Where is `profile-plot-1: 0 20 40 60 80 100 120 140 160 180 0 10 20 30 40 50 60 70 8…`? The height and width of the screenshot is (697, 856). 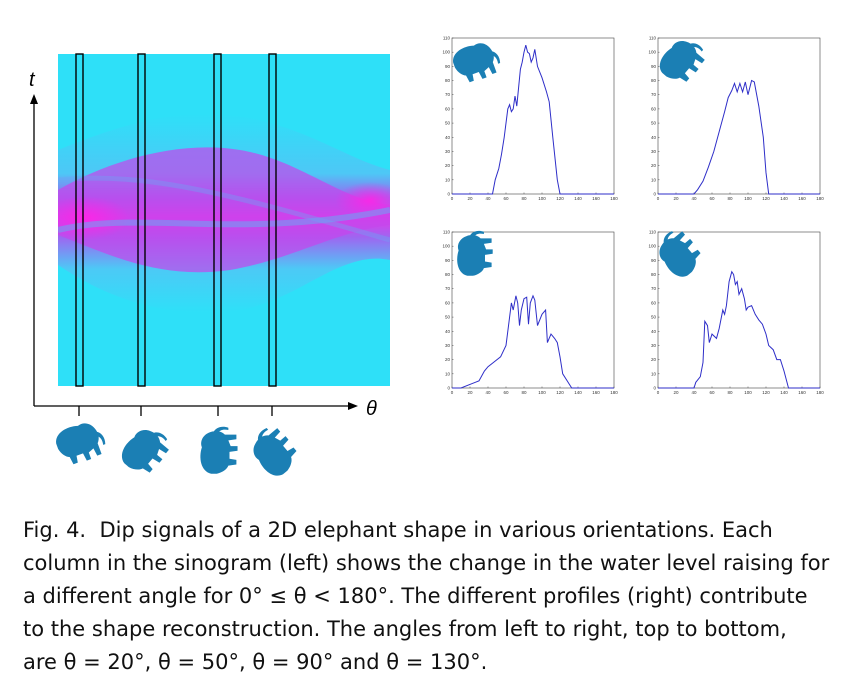 profile-plot-1: 0 20 40 60 80 100 120 140 160 180 0 10 20 30 40 50 60 70 8… is located at coordinates (516, 123).